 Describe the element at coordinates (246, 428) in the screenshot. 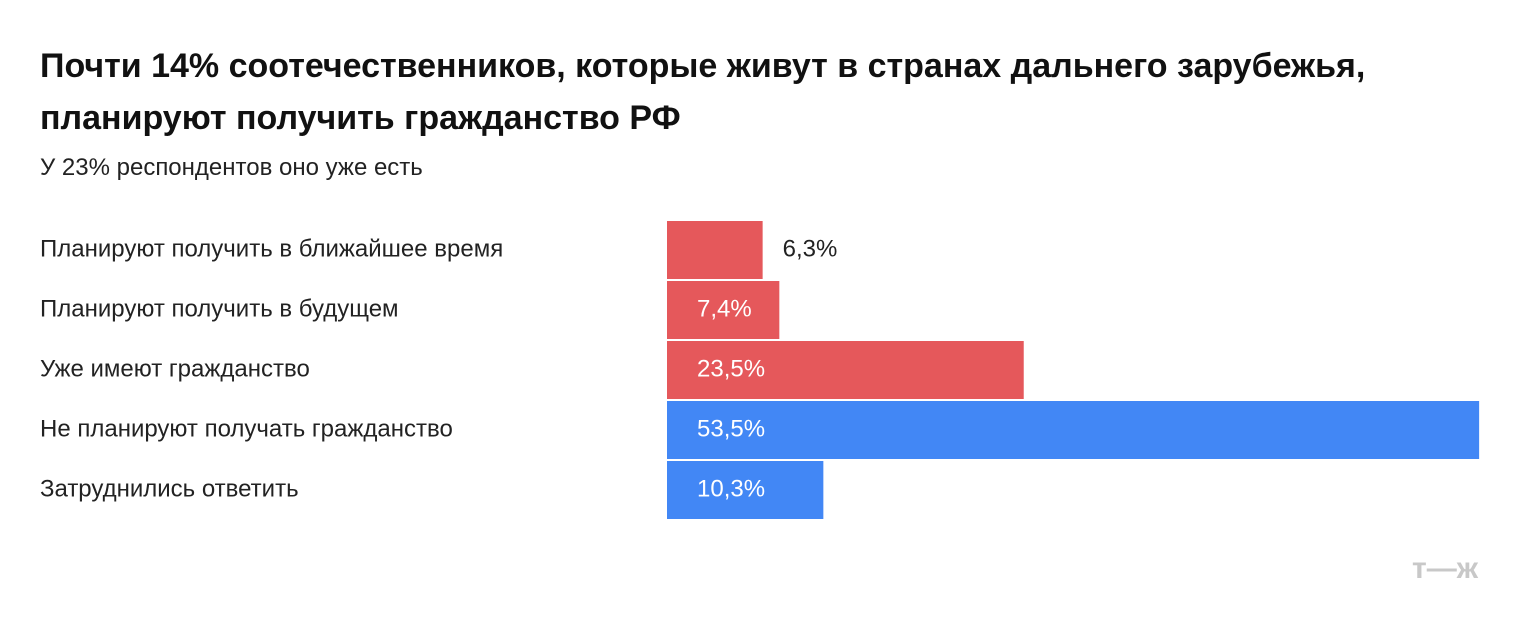

I see `category-label: Не планируют получать гражданство` at that location.